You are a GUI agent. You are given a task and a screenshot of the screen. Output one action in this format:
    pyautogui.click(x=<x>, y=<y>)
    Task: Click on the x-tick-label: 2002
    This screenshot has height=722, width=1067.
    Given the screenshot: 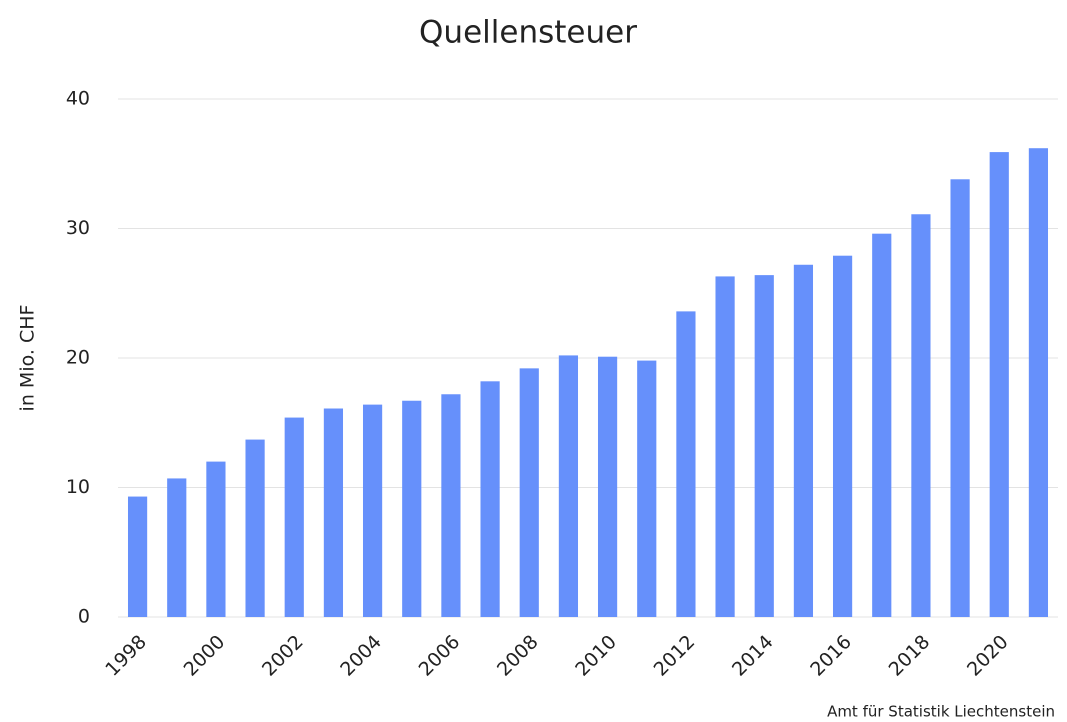 What is the action you would take?
    pyautogui.click(x=283, y=656)
    